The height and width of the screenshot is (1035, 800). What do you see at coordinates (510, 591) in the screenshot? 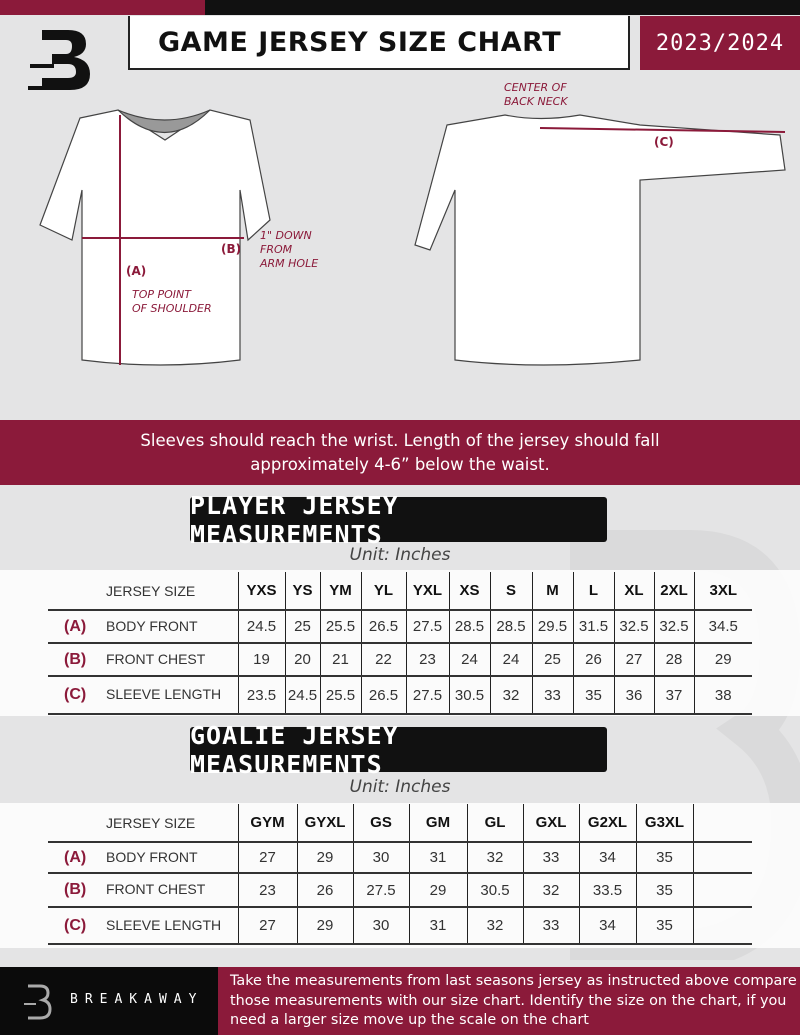
I see `size-header: S` at bounding box center [510, 591].